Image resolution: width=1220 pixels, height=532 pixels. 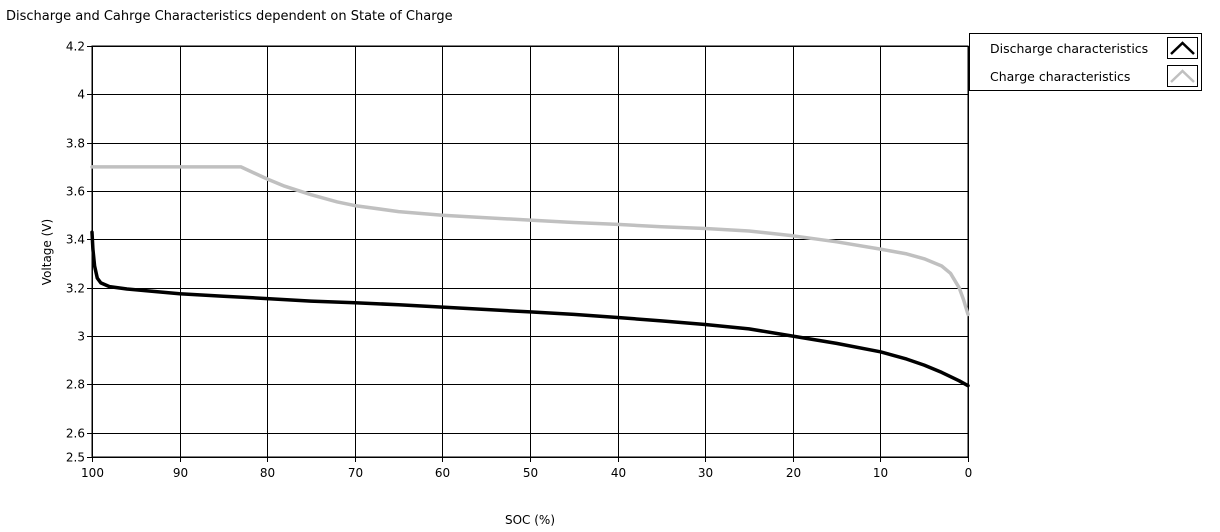 I want to click on x-tick-label: 40, so click(x=618, y=473).